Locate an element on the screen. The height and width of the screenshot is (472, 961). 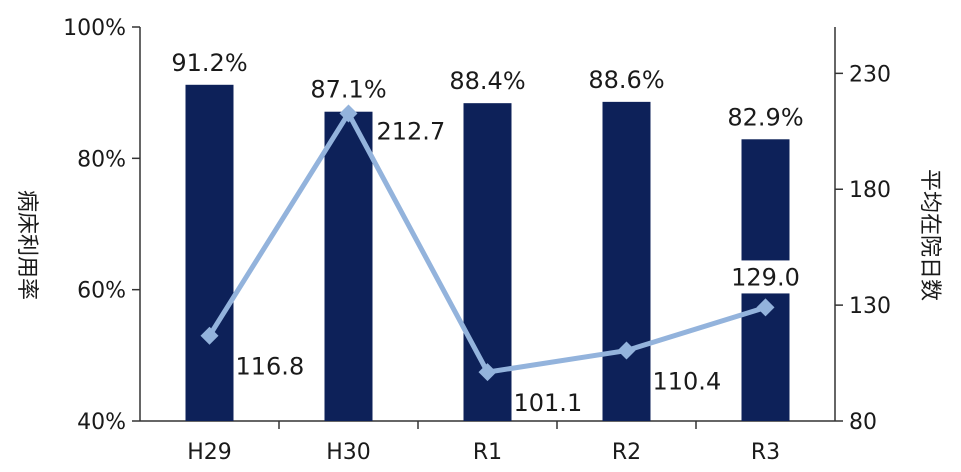
bar-data-label: 88.6% is located at coordinates (626, 80).